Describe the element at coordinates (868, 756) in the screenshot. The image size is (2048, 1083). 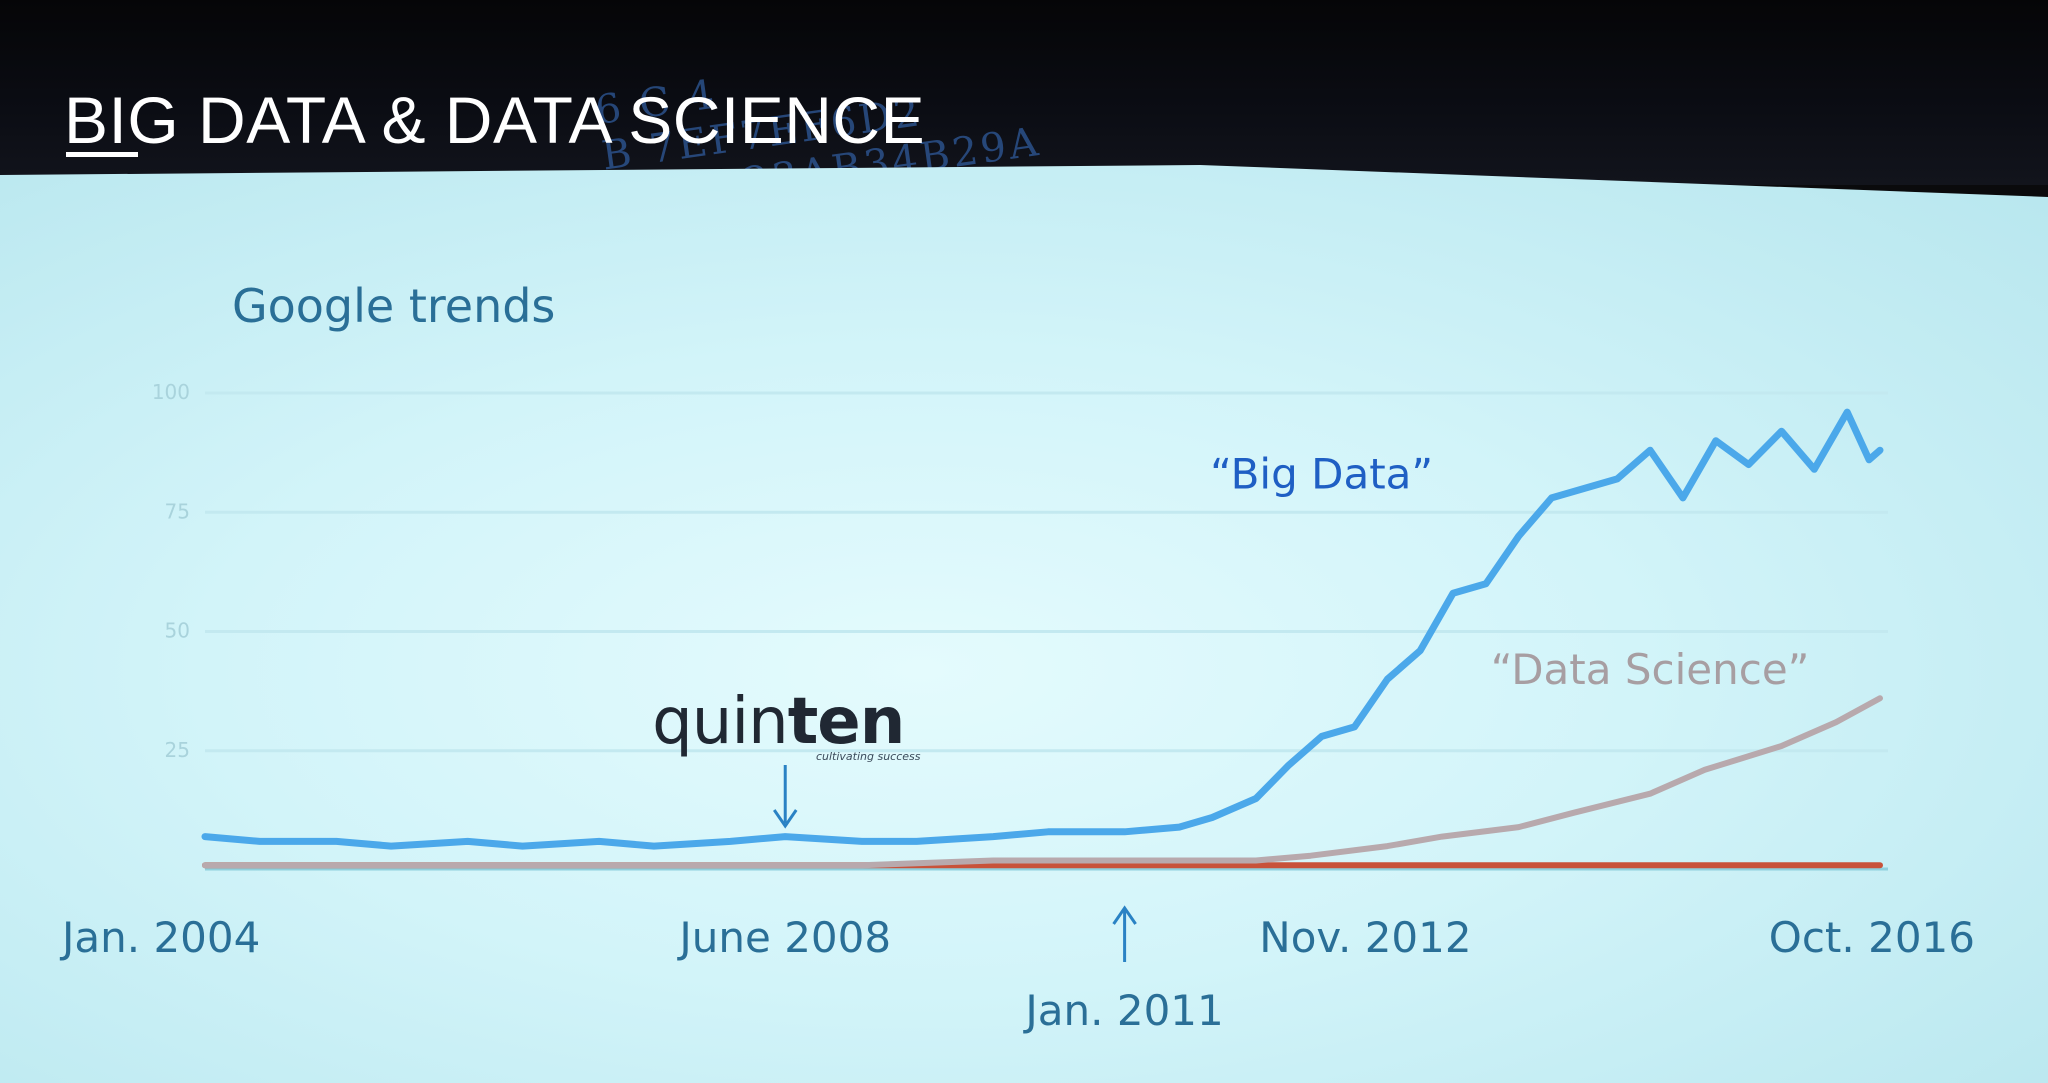
I see `logo-tagline: cultivating success` at that location.